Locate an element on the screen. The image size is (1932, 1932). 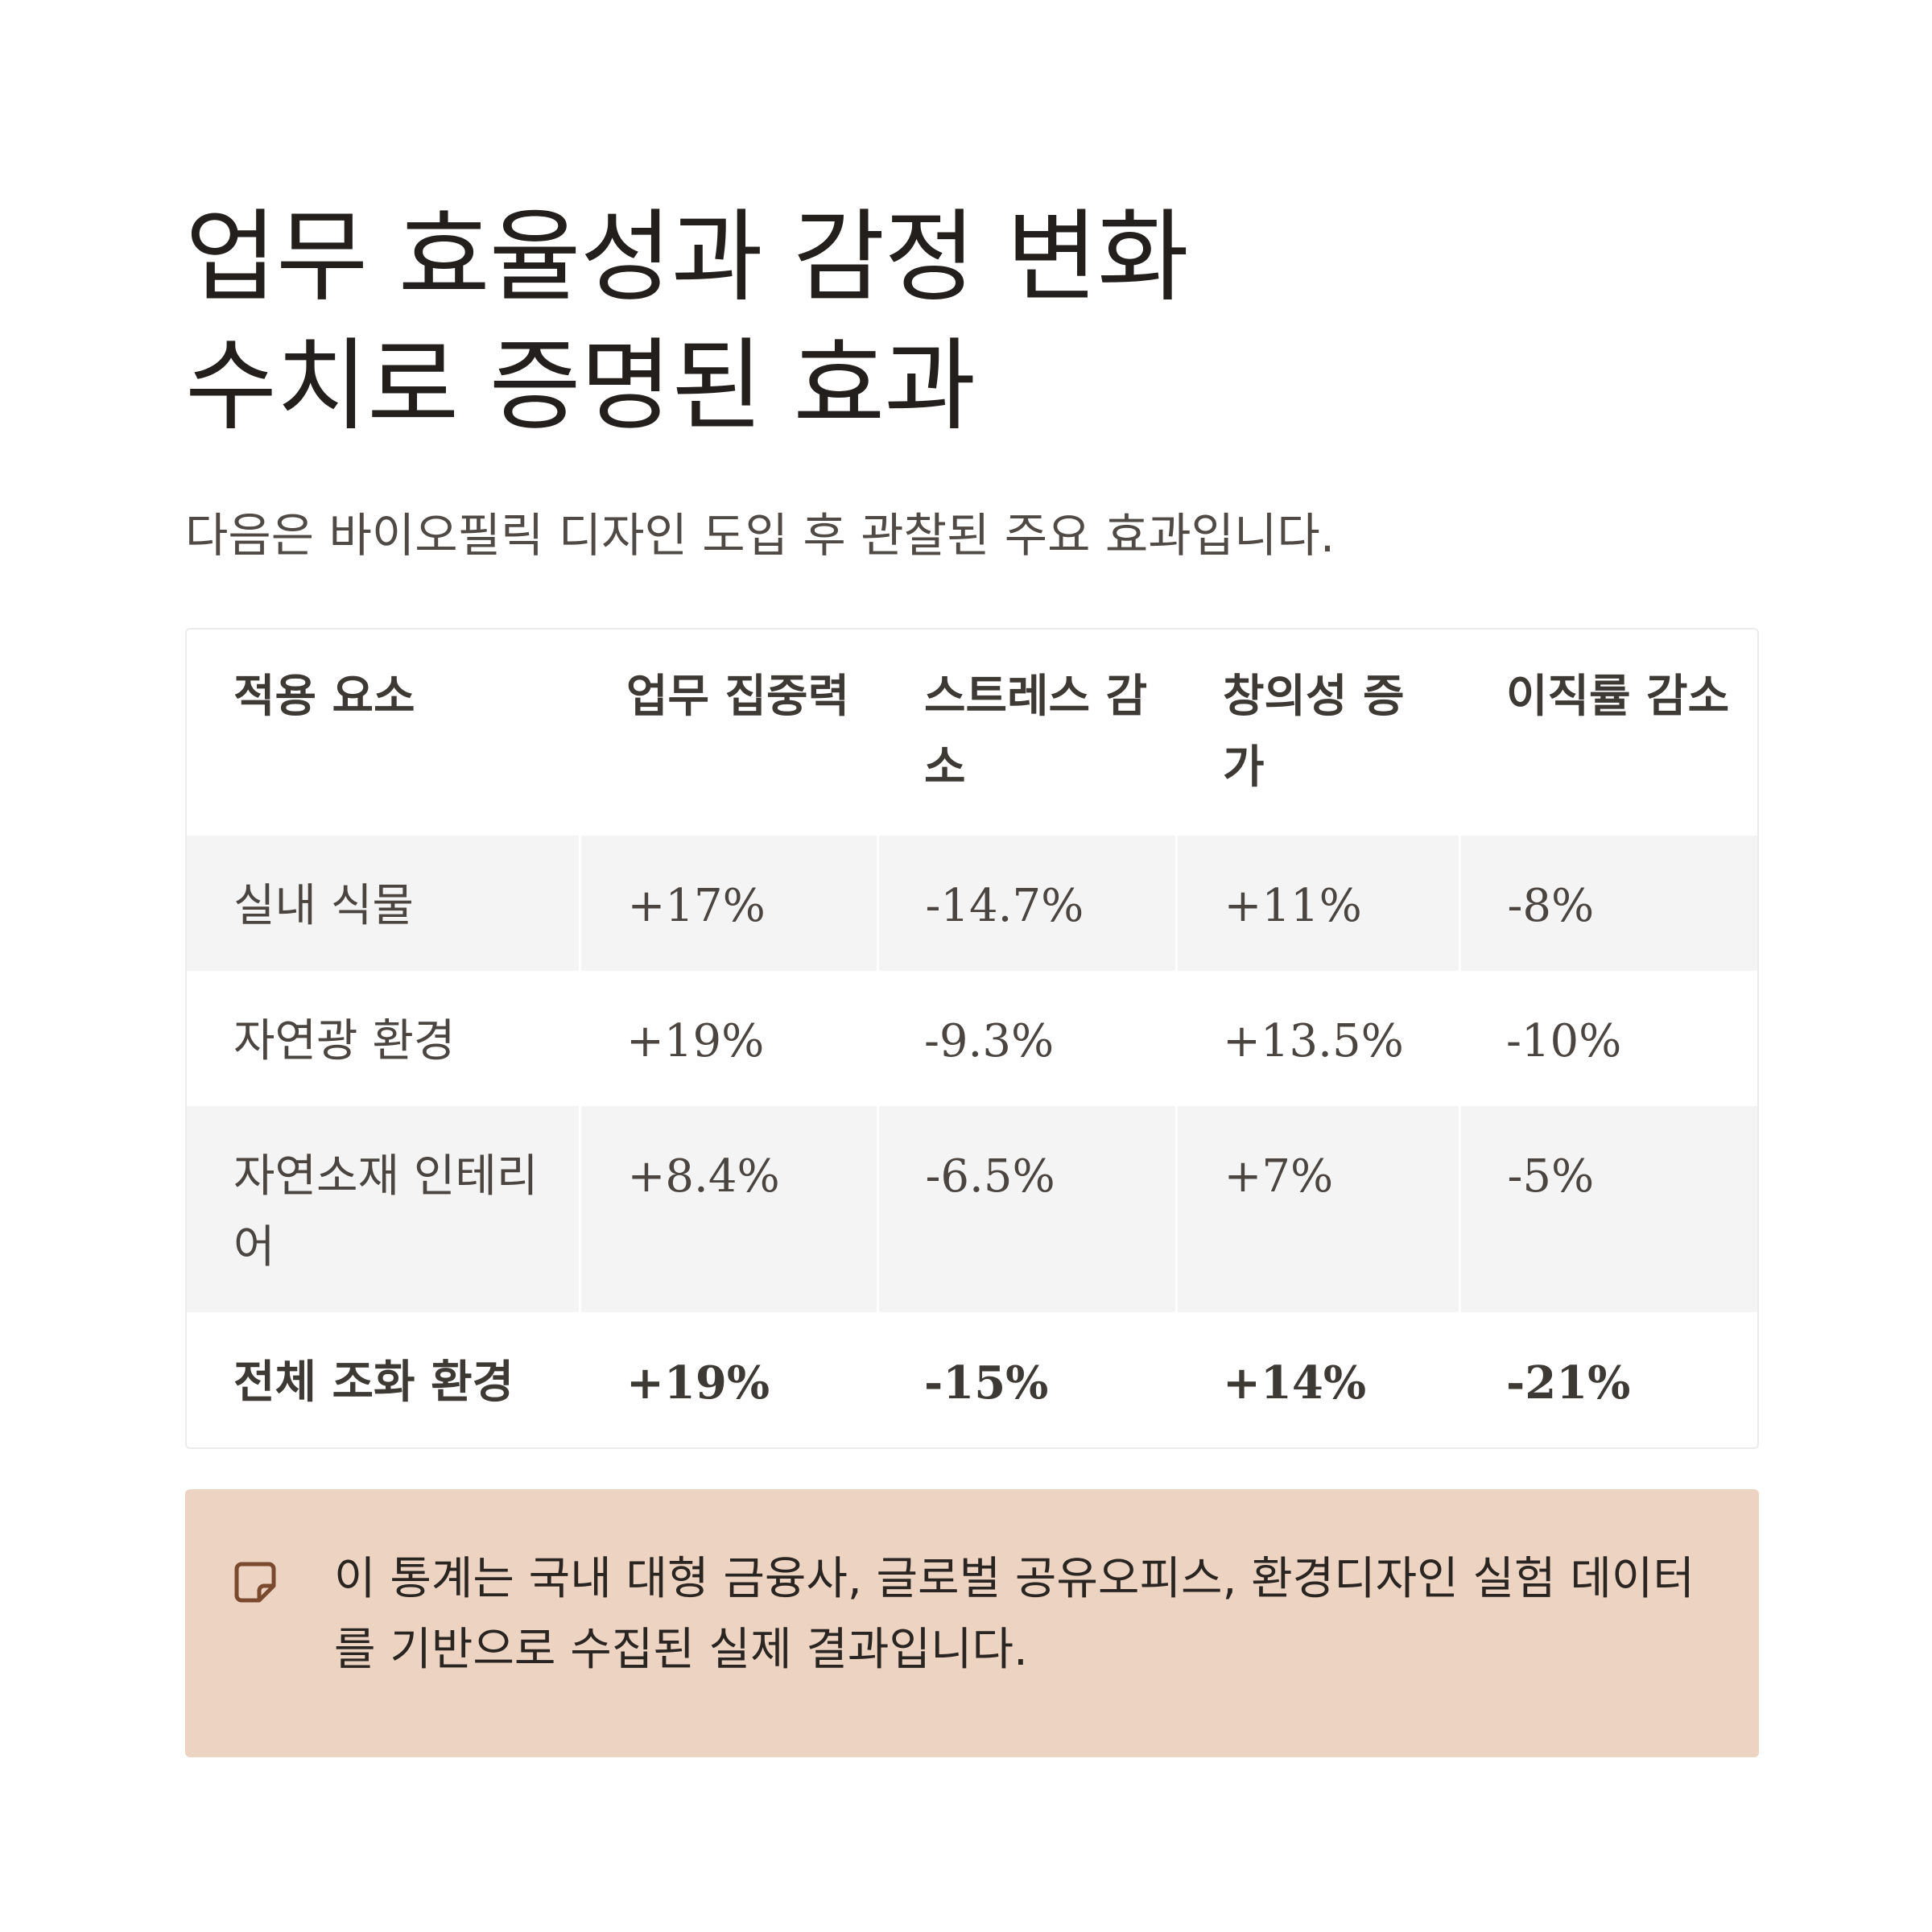
column-header-element: 적용 요소 is located at coordinates (324, 697).